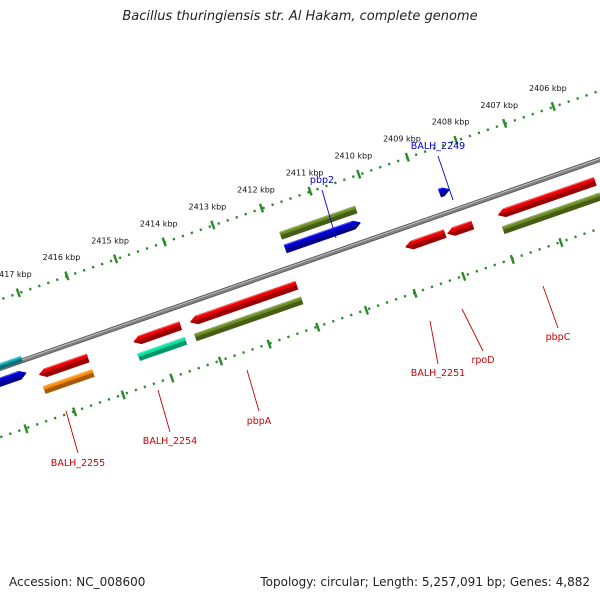 Image resolution: width=600 pixels, height=600 pixels. I want to click on cog-feature-pbpA, so click(249, 319).